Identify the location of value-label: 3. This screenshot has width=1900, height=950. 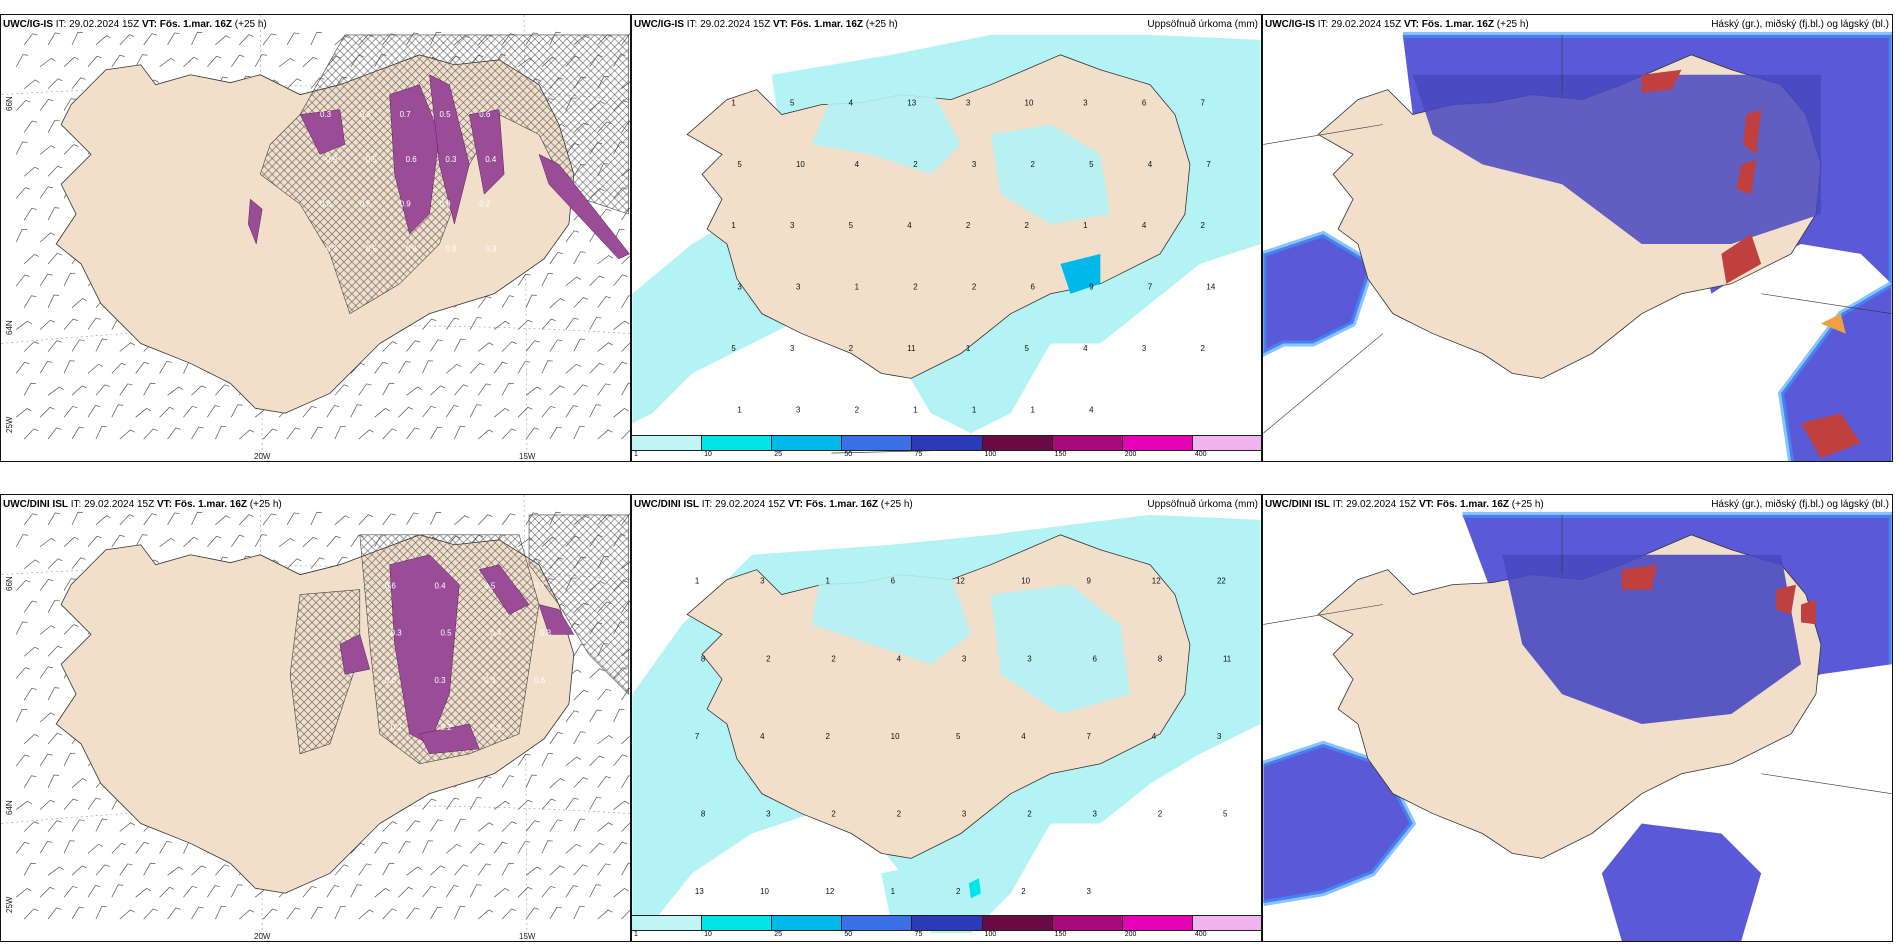
(792, 225).